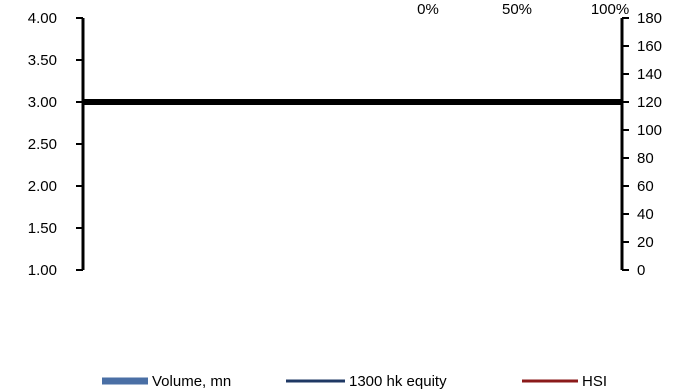  What do you see at coordinates (42, 144) in the screenshot?
I see `left-axis-tick-label: 2.50` at bounding box center [42, 144].